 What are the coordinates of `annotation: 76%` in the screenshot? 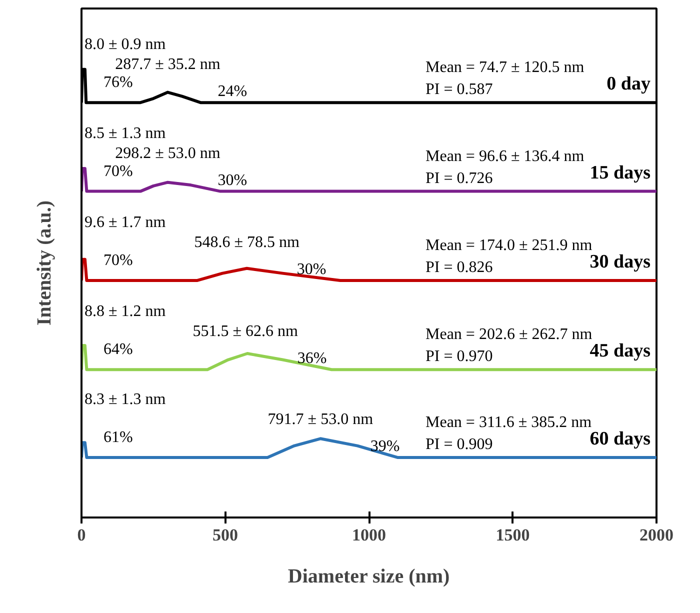 It's located at (118, 83).